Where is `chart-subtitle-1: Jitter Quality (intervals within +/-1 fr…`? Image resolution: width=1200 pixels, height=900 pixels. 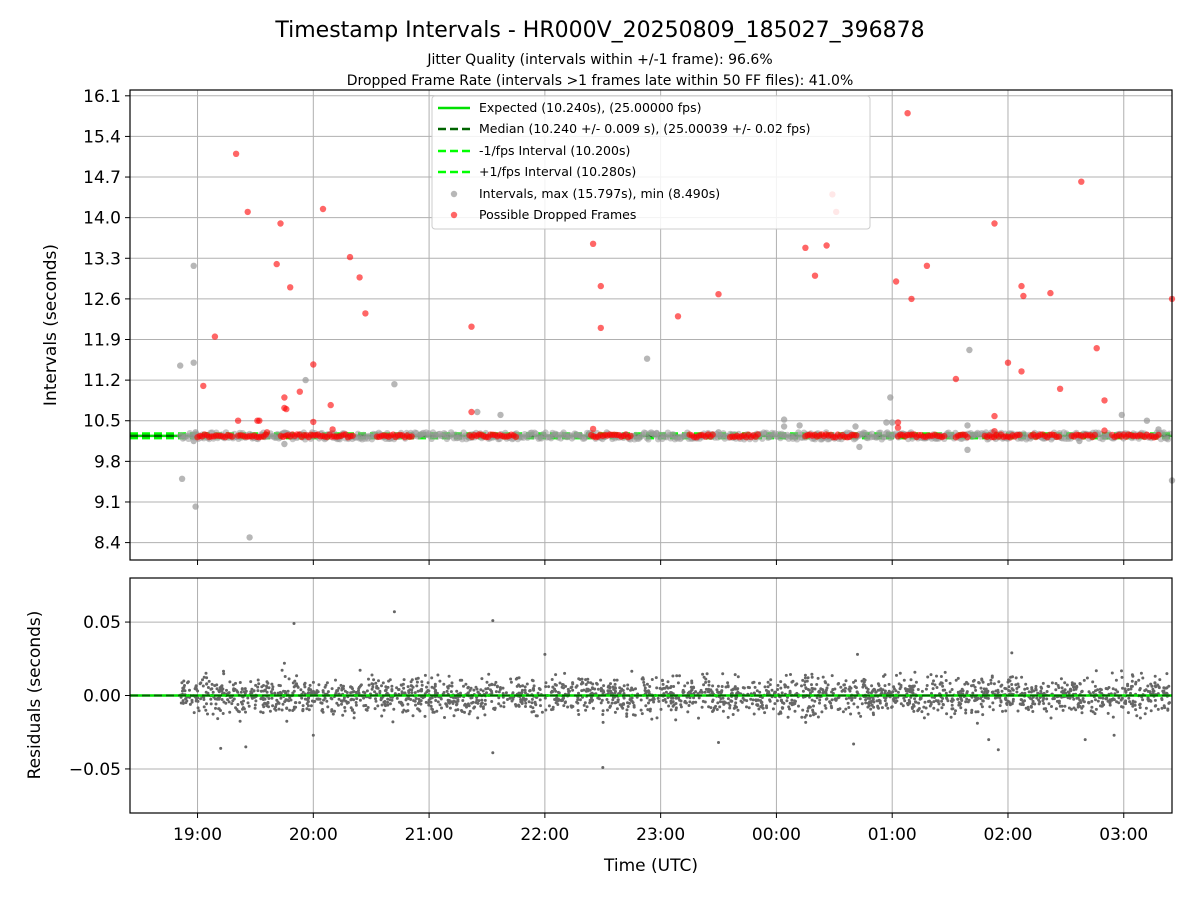
chart-subtitle-1: Jitter Quality (intervals within +/-1 fr… is located at coordinates (599, 60).